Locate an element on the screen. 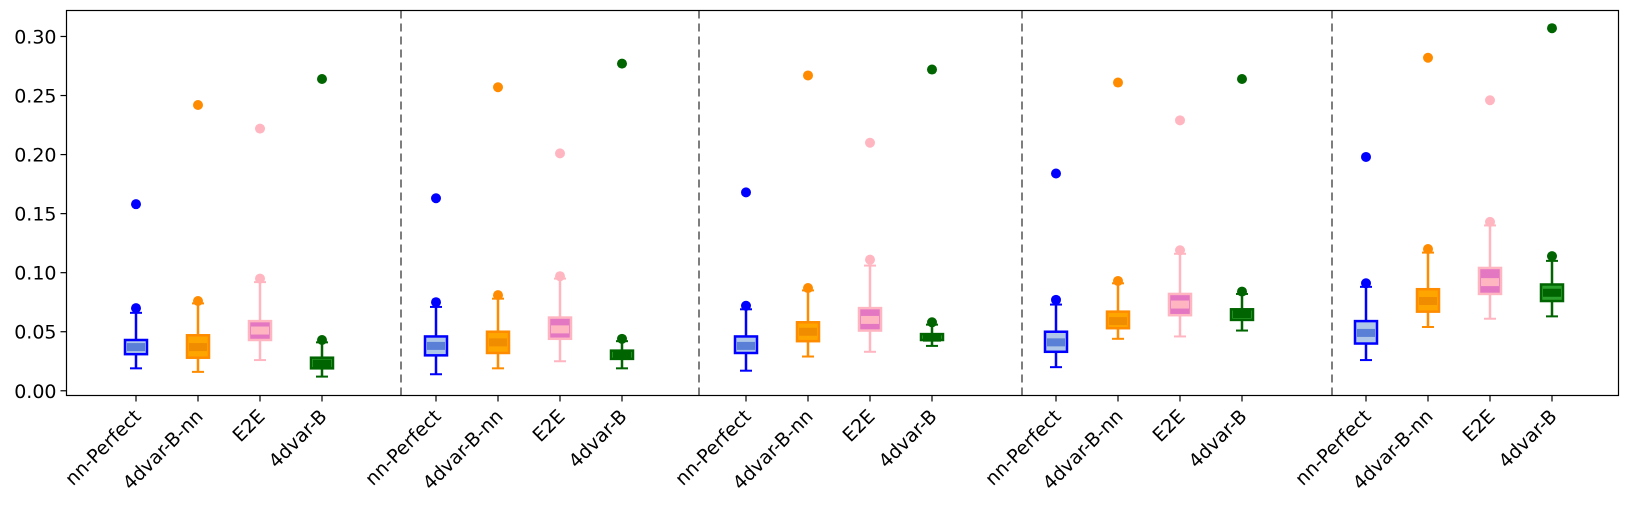  y-axis: 0.00 0.05 0.10 0.15 0.20 0.25 0.30 is located at coordinates (40, 214).